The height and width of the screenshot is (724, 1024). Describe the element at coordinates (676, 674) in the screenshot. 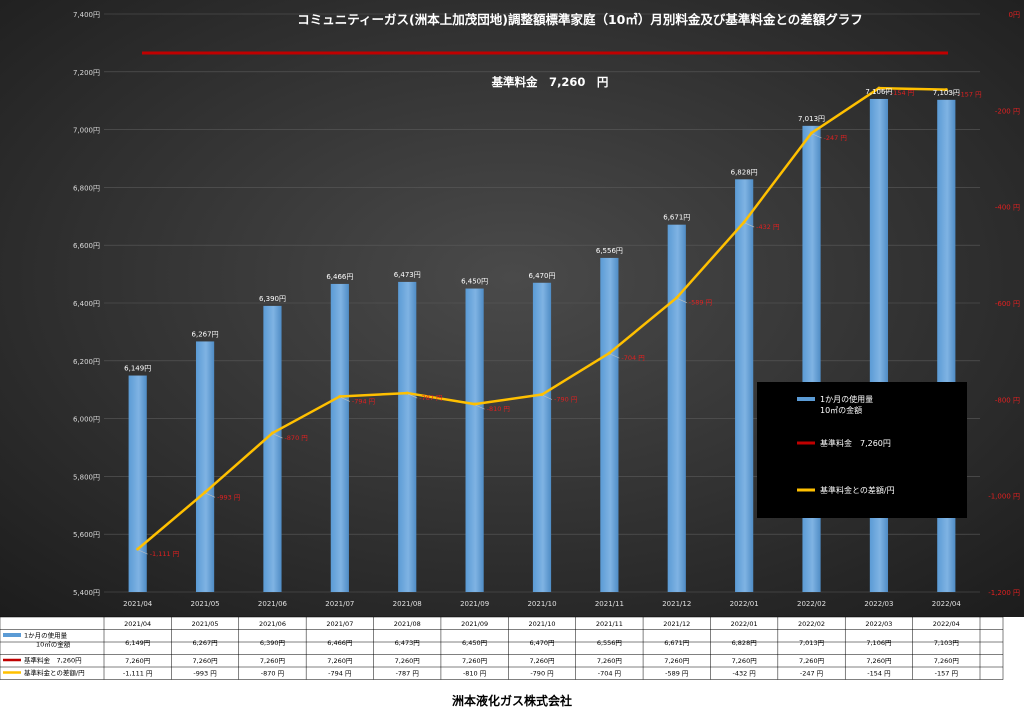

I see `table-cell: -589 円` at that location.